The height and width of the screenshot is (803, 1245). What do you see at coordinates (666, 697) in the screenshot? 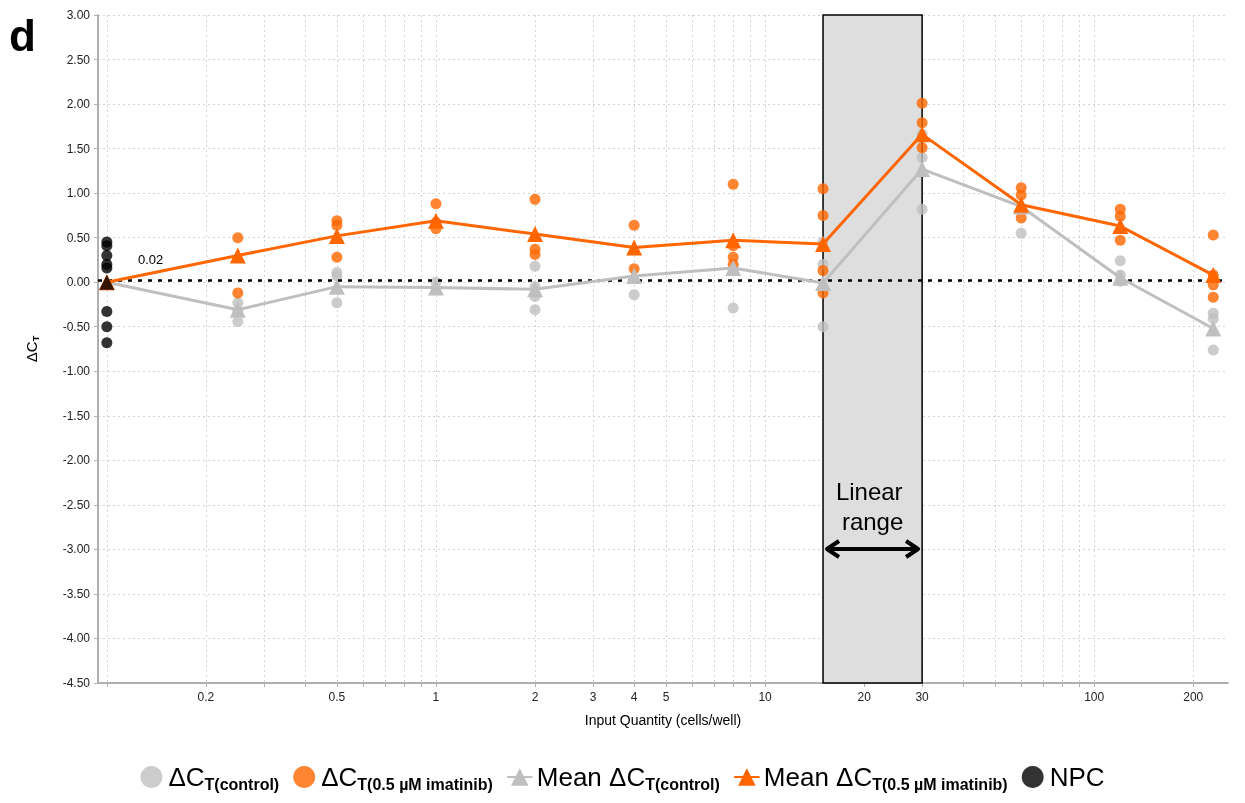
I see `x-tick-label: 5` at bounding box center [666, 697].